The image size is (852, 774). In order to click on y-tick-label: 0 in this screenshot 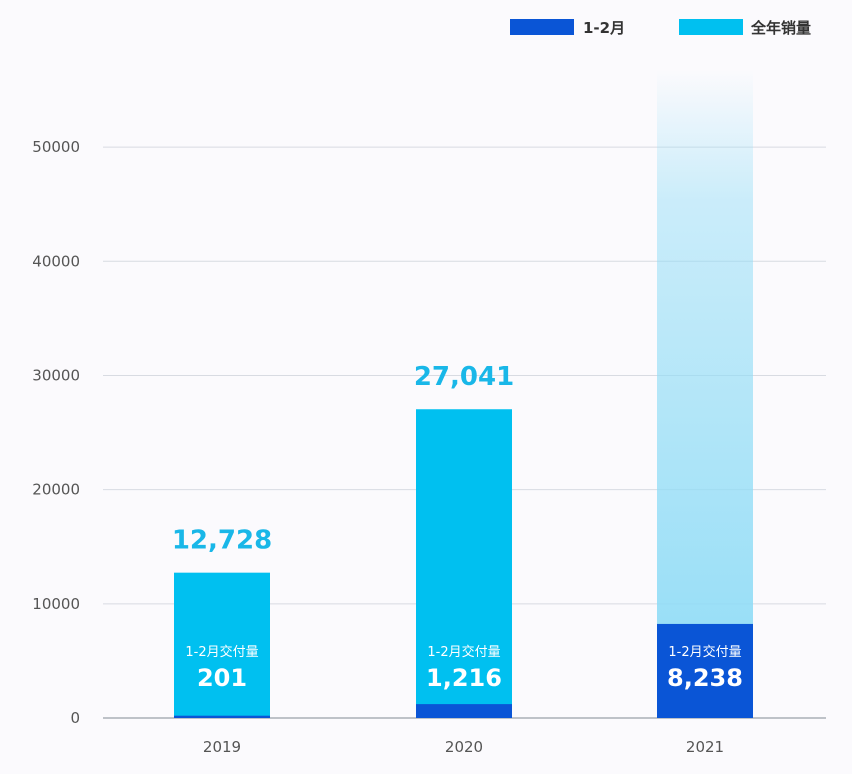, I will do `click(75, 718)`.